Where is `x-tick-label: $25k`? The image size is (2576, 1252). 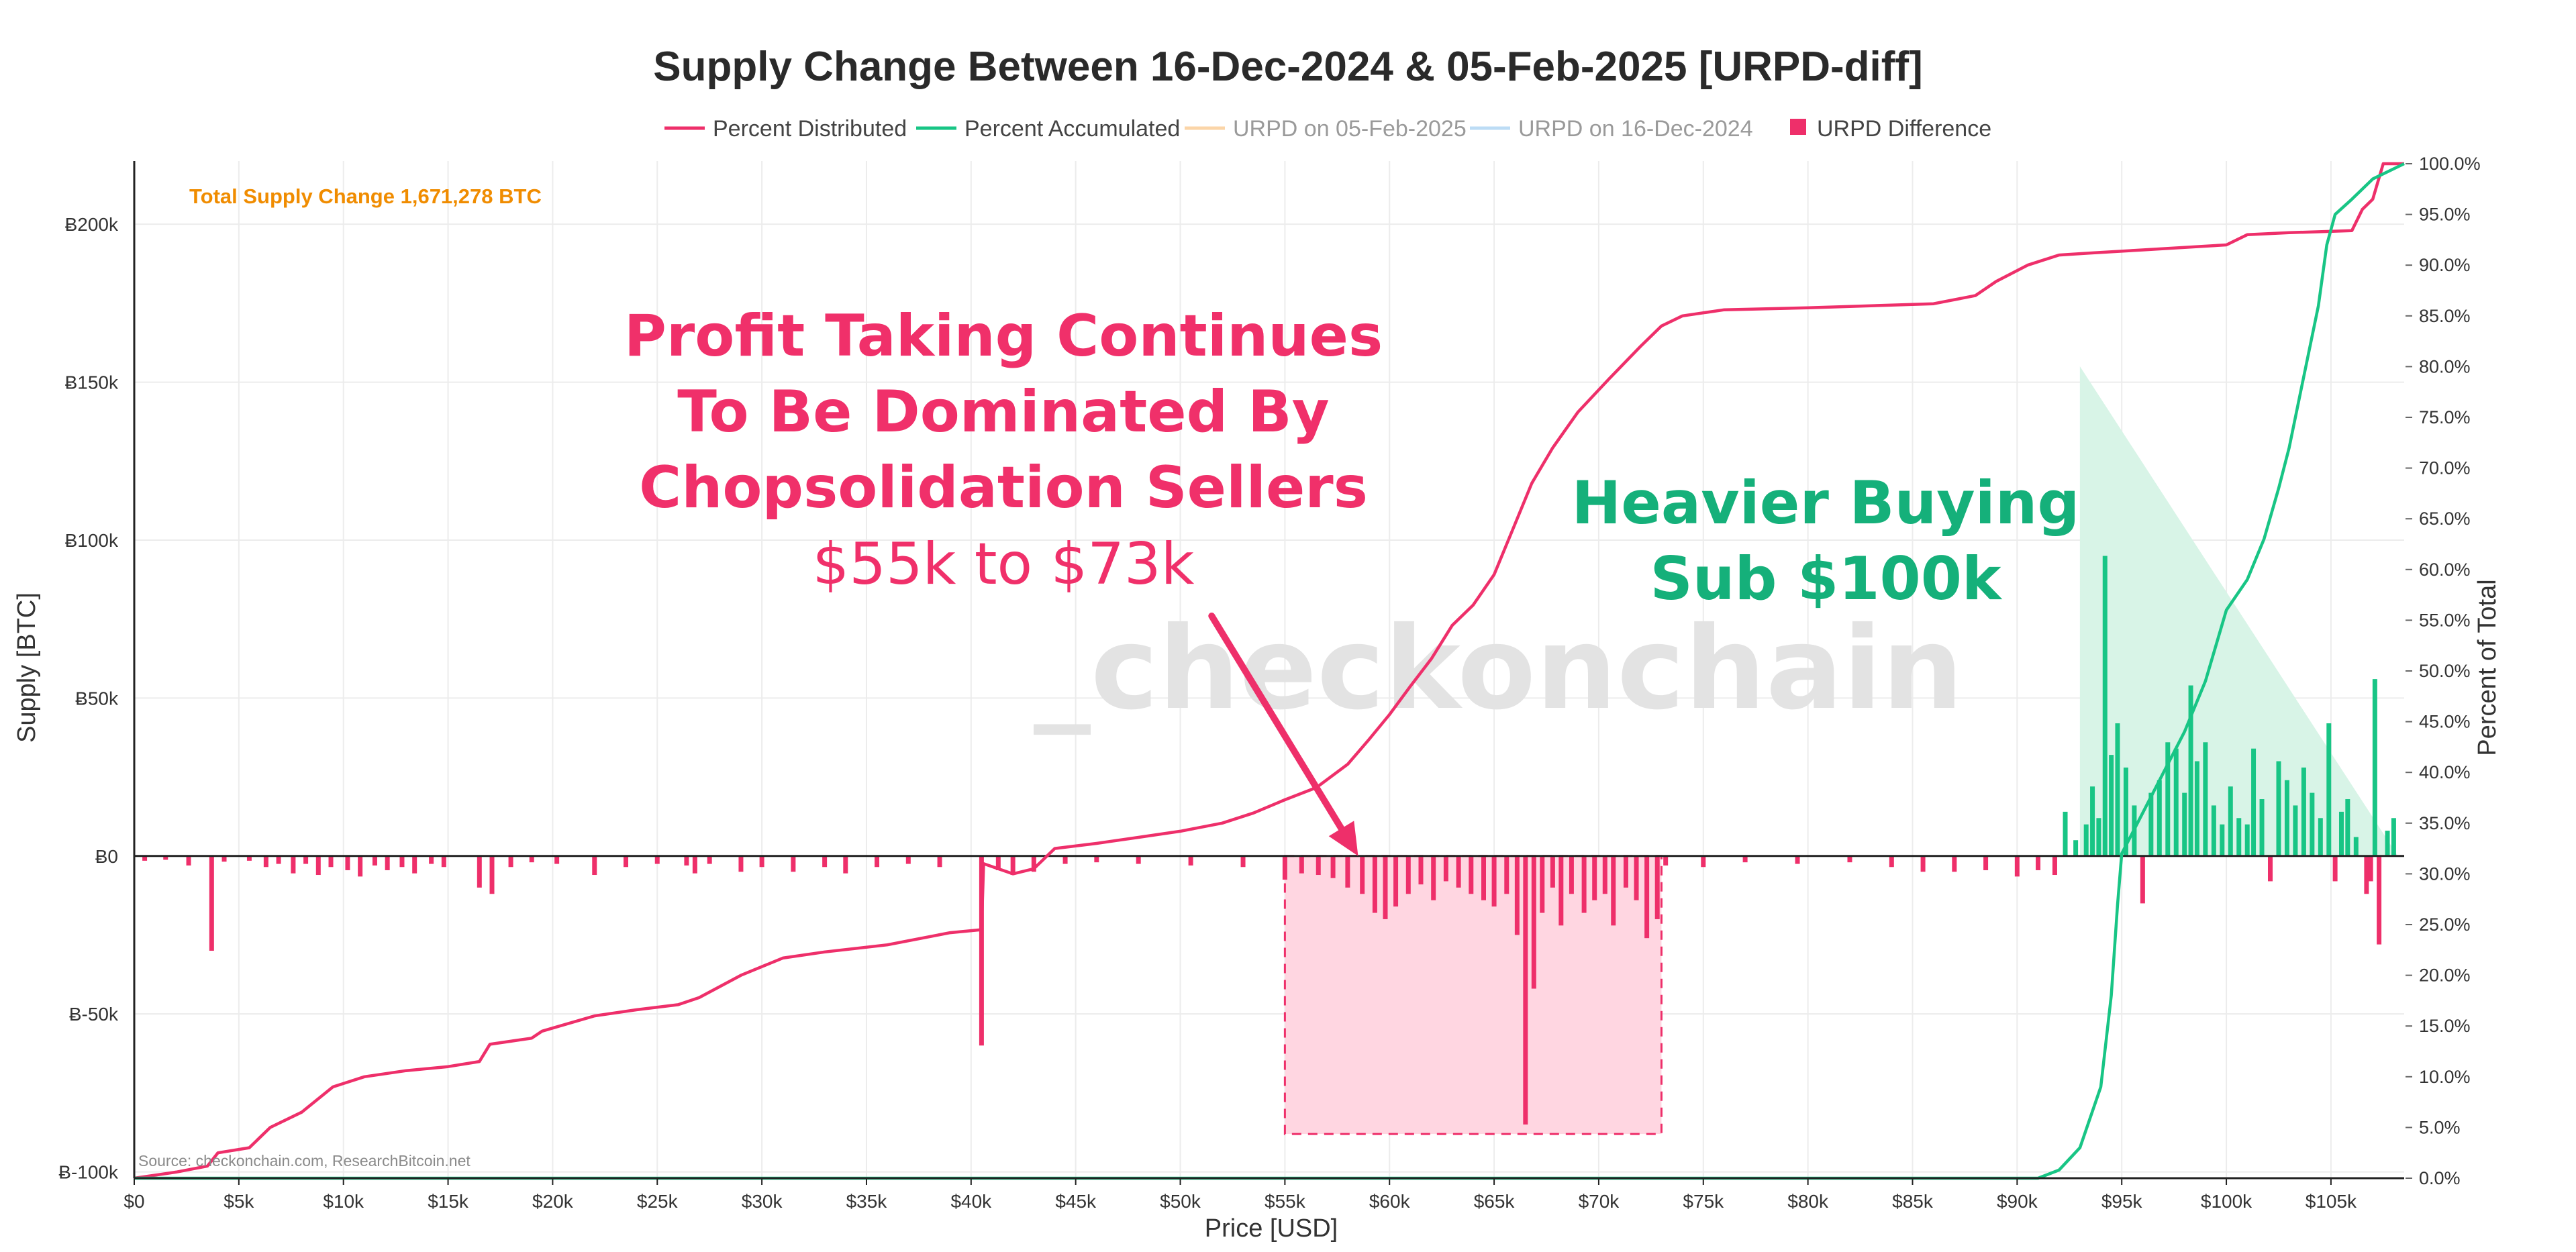
x-tick-label: $25k is located at coordinates (658, 1201).